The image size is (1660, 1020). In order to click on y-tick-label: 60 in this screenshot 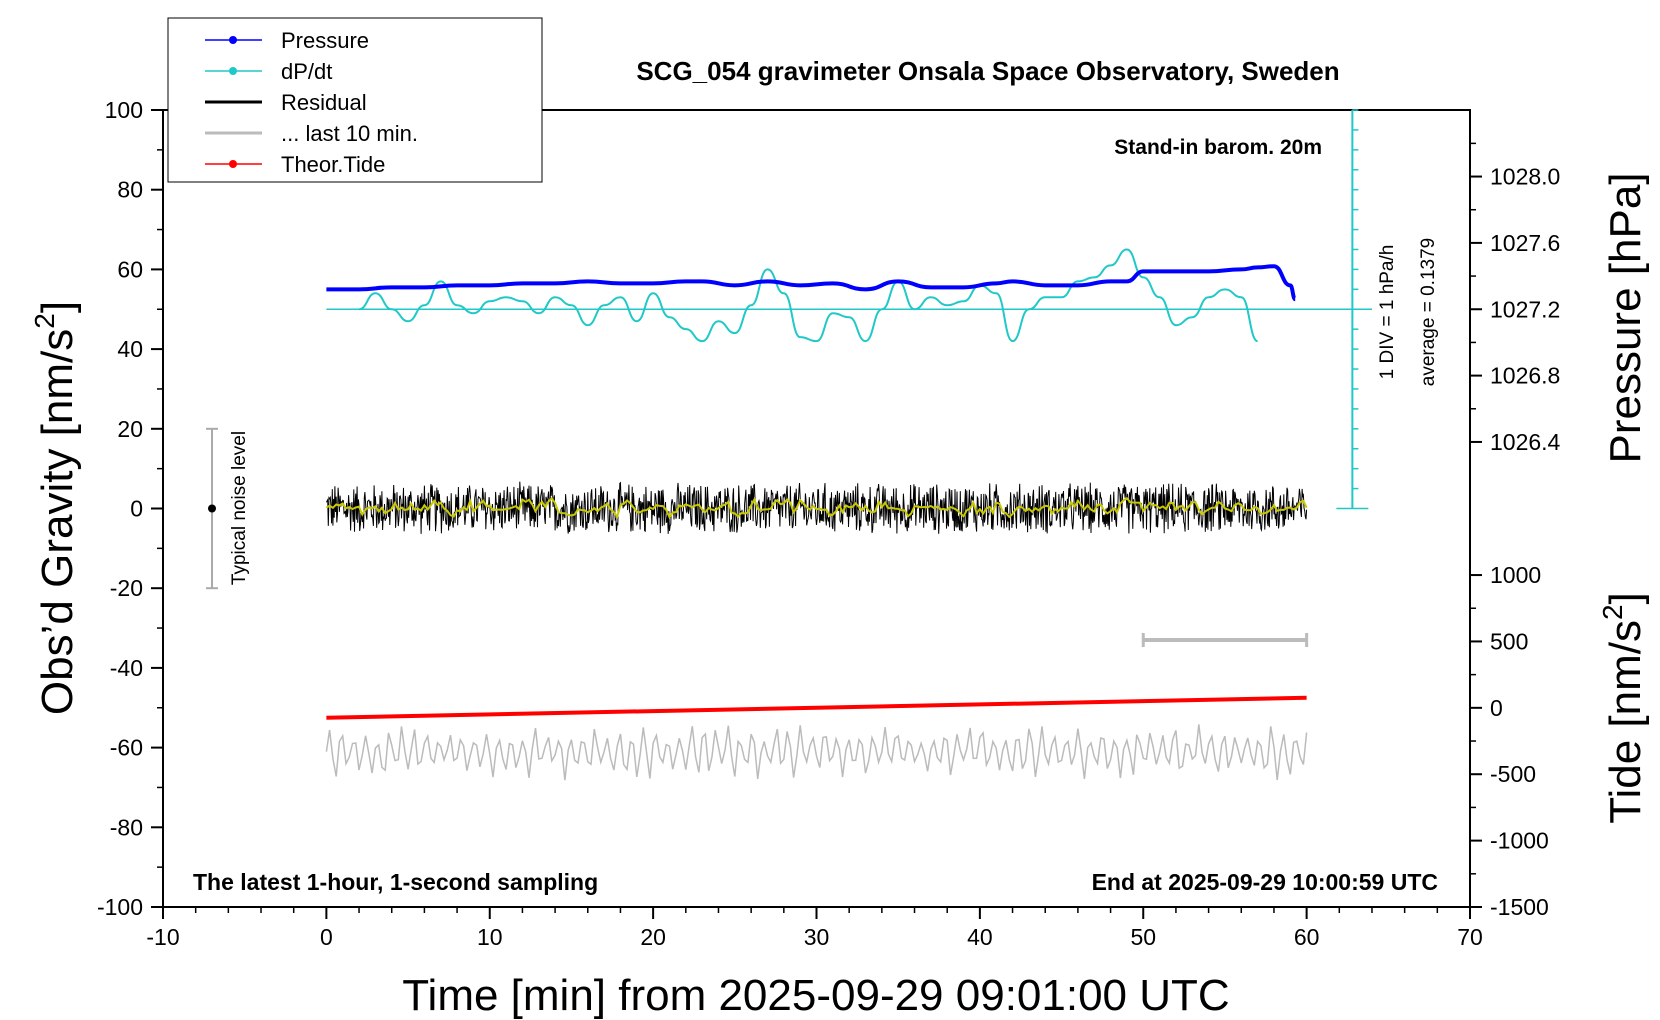, I will do `click(130, 269)`.